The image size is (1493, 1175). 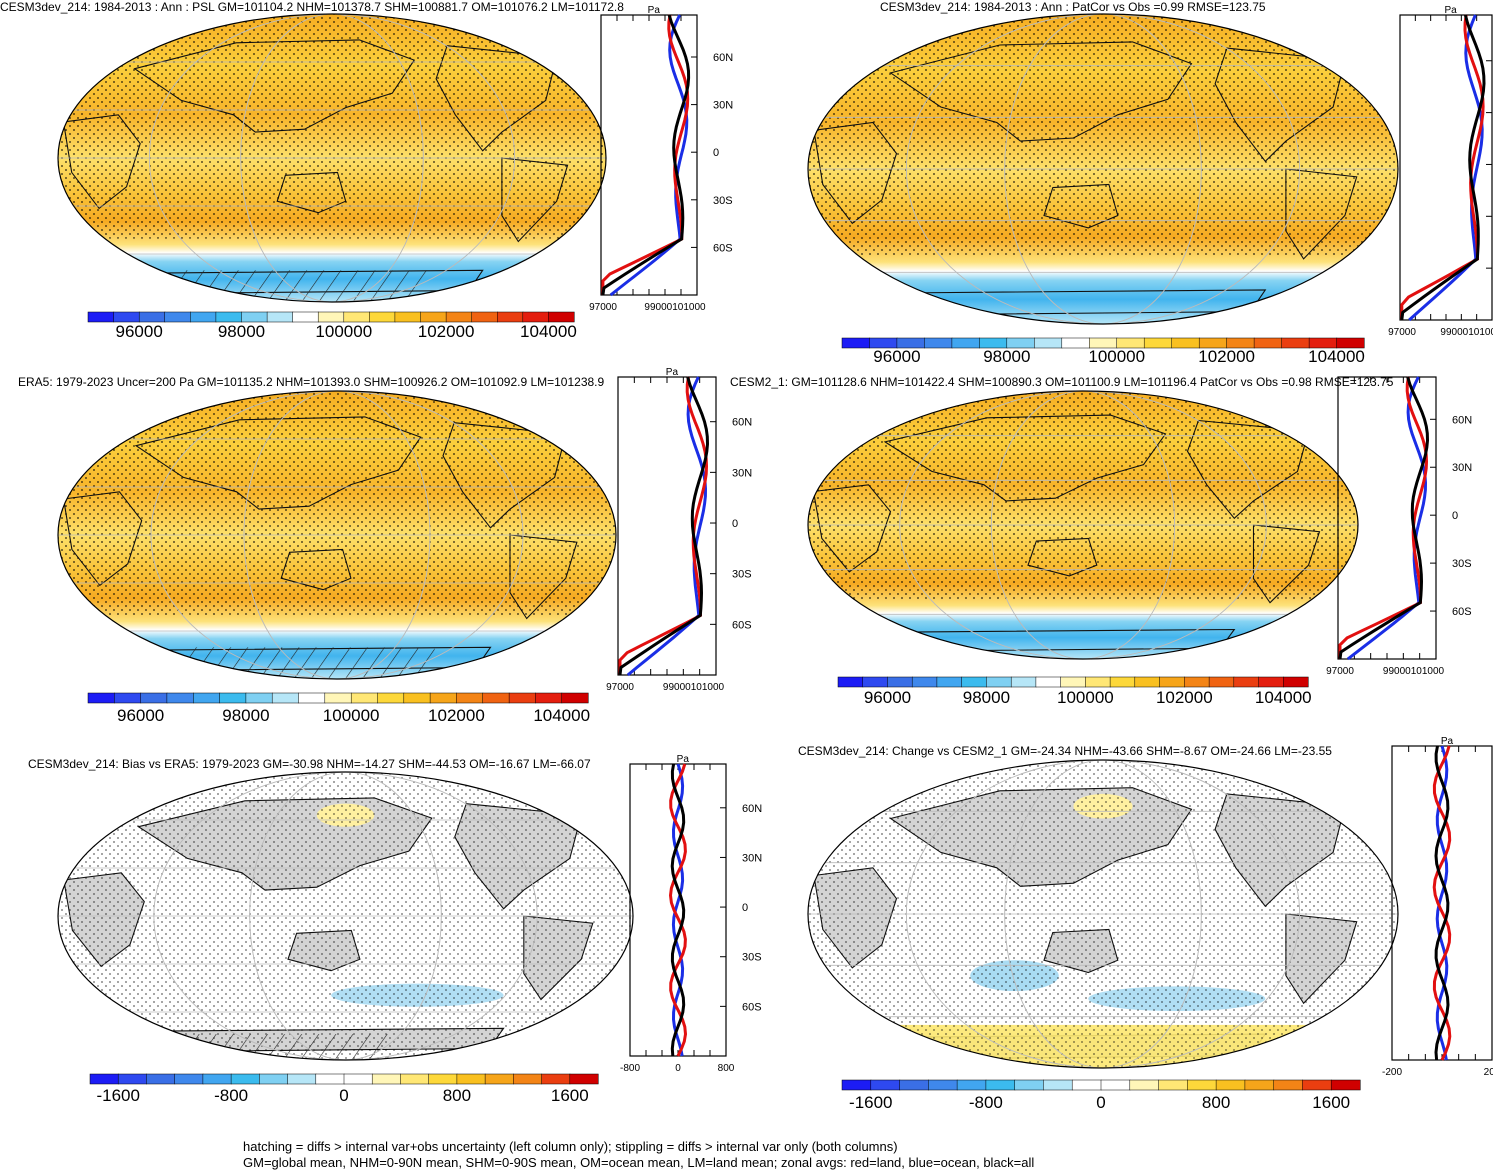 I want to click on hatching, so click(x=309, y=663).